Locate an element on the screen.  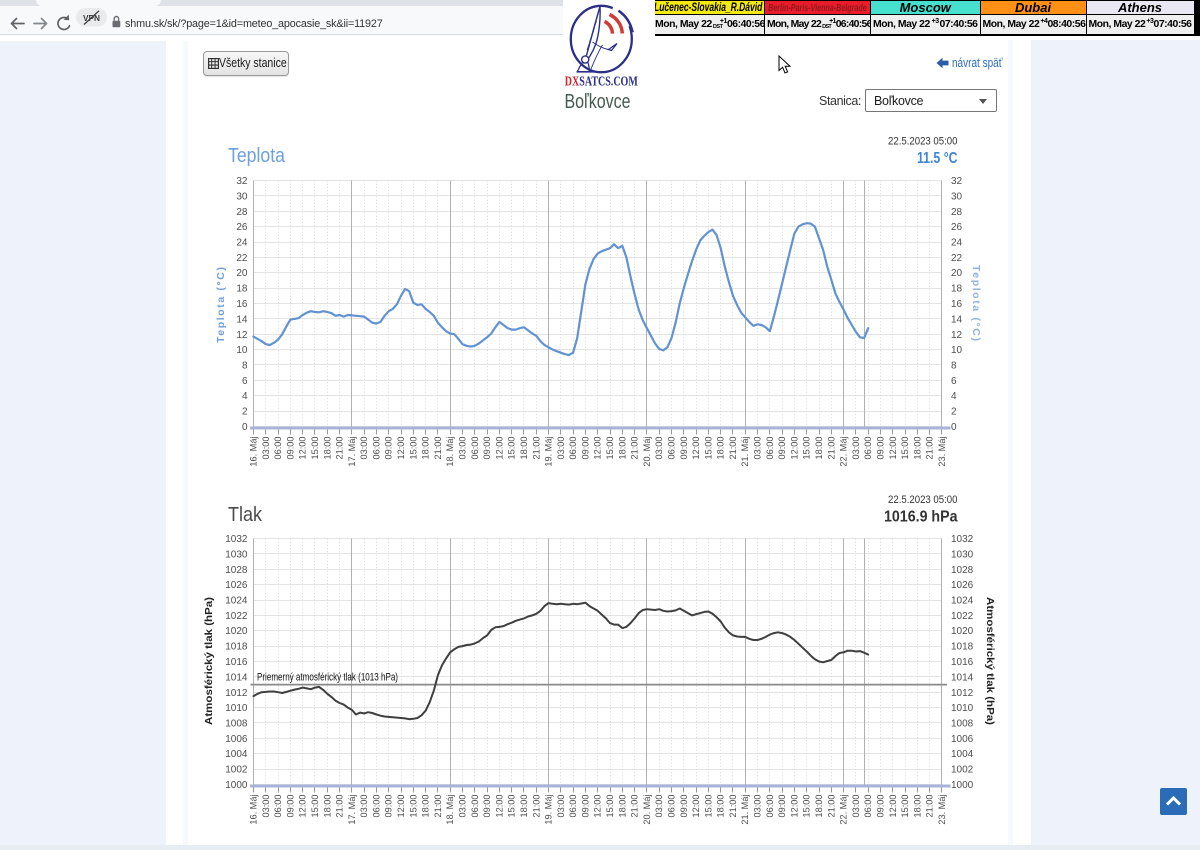
svg-text: 17. Máj is located at coordinates (352, 452).